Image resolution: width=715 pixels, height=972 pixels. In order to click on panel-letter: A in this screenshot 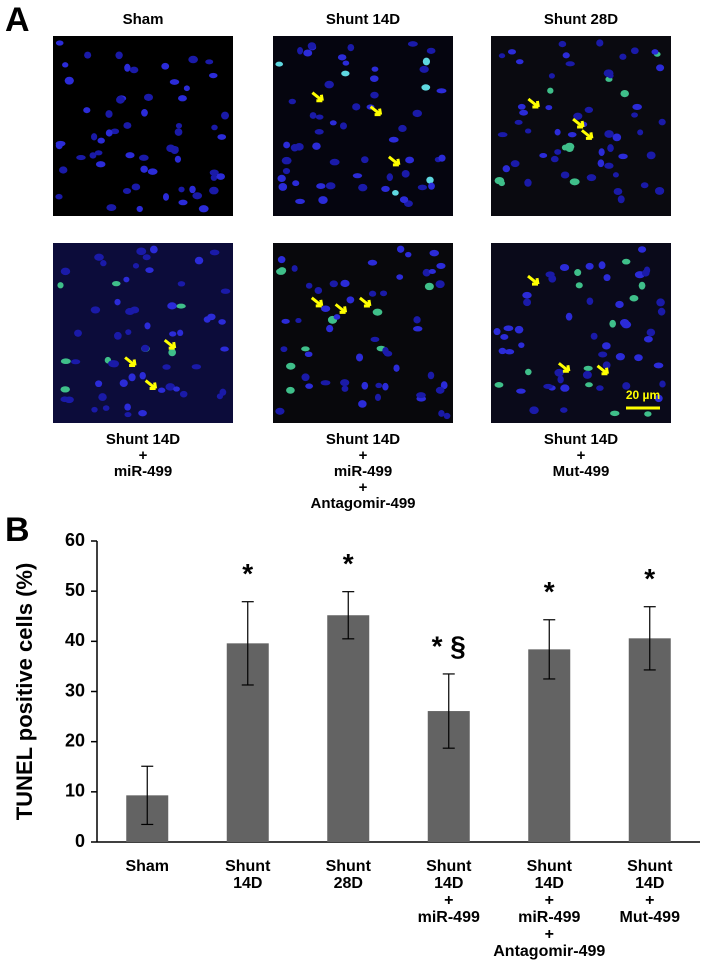, I will do `click(17, 20)`.